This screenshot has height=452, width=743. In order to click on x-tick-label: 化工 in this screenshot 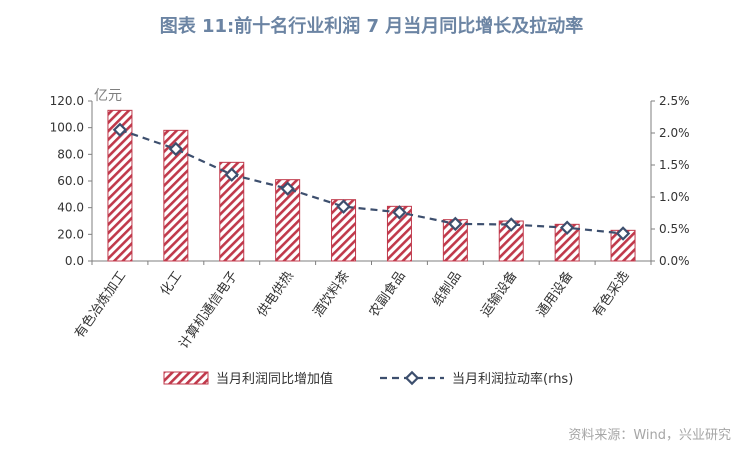, I will do `click(171, 284)`.